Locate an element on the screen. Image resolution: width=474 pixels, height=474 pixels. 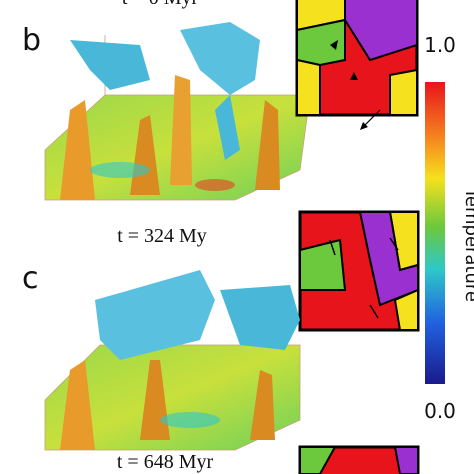
time-label: t = 648 Myr is located at coordinates (165, 462).